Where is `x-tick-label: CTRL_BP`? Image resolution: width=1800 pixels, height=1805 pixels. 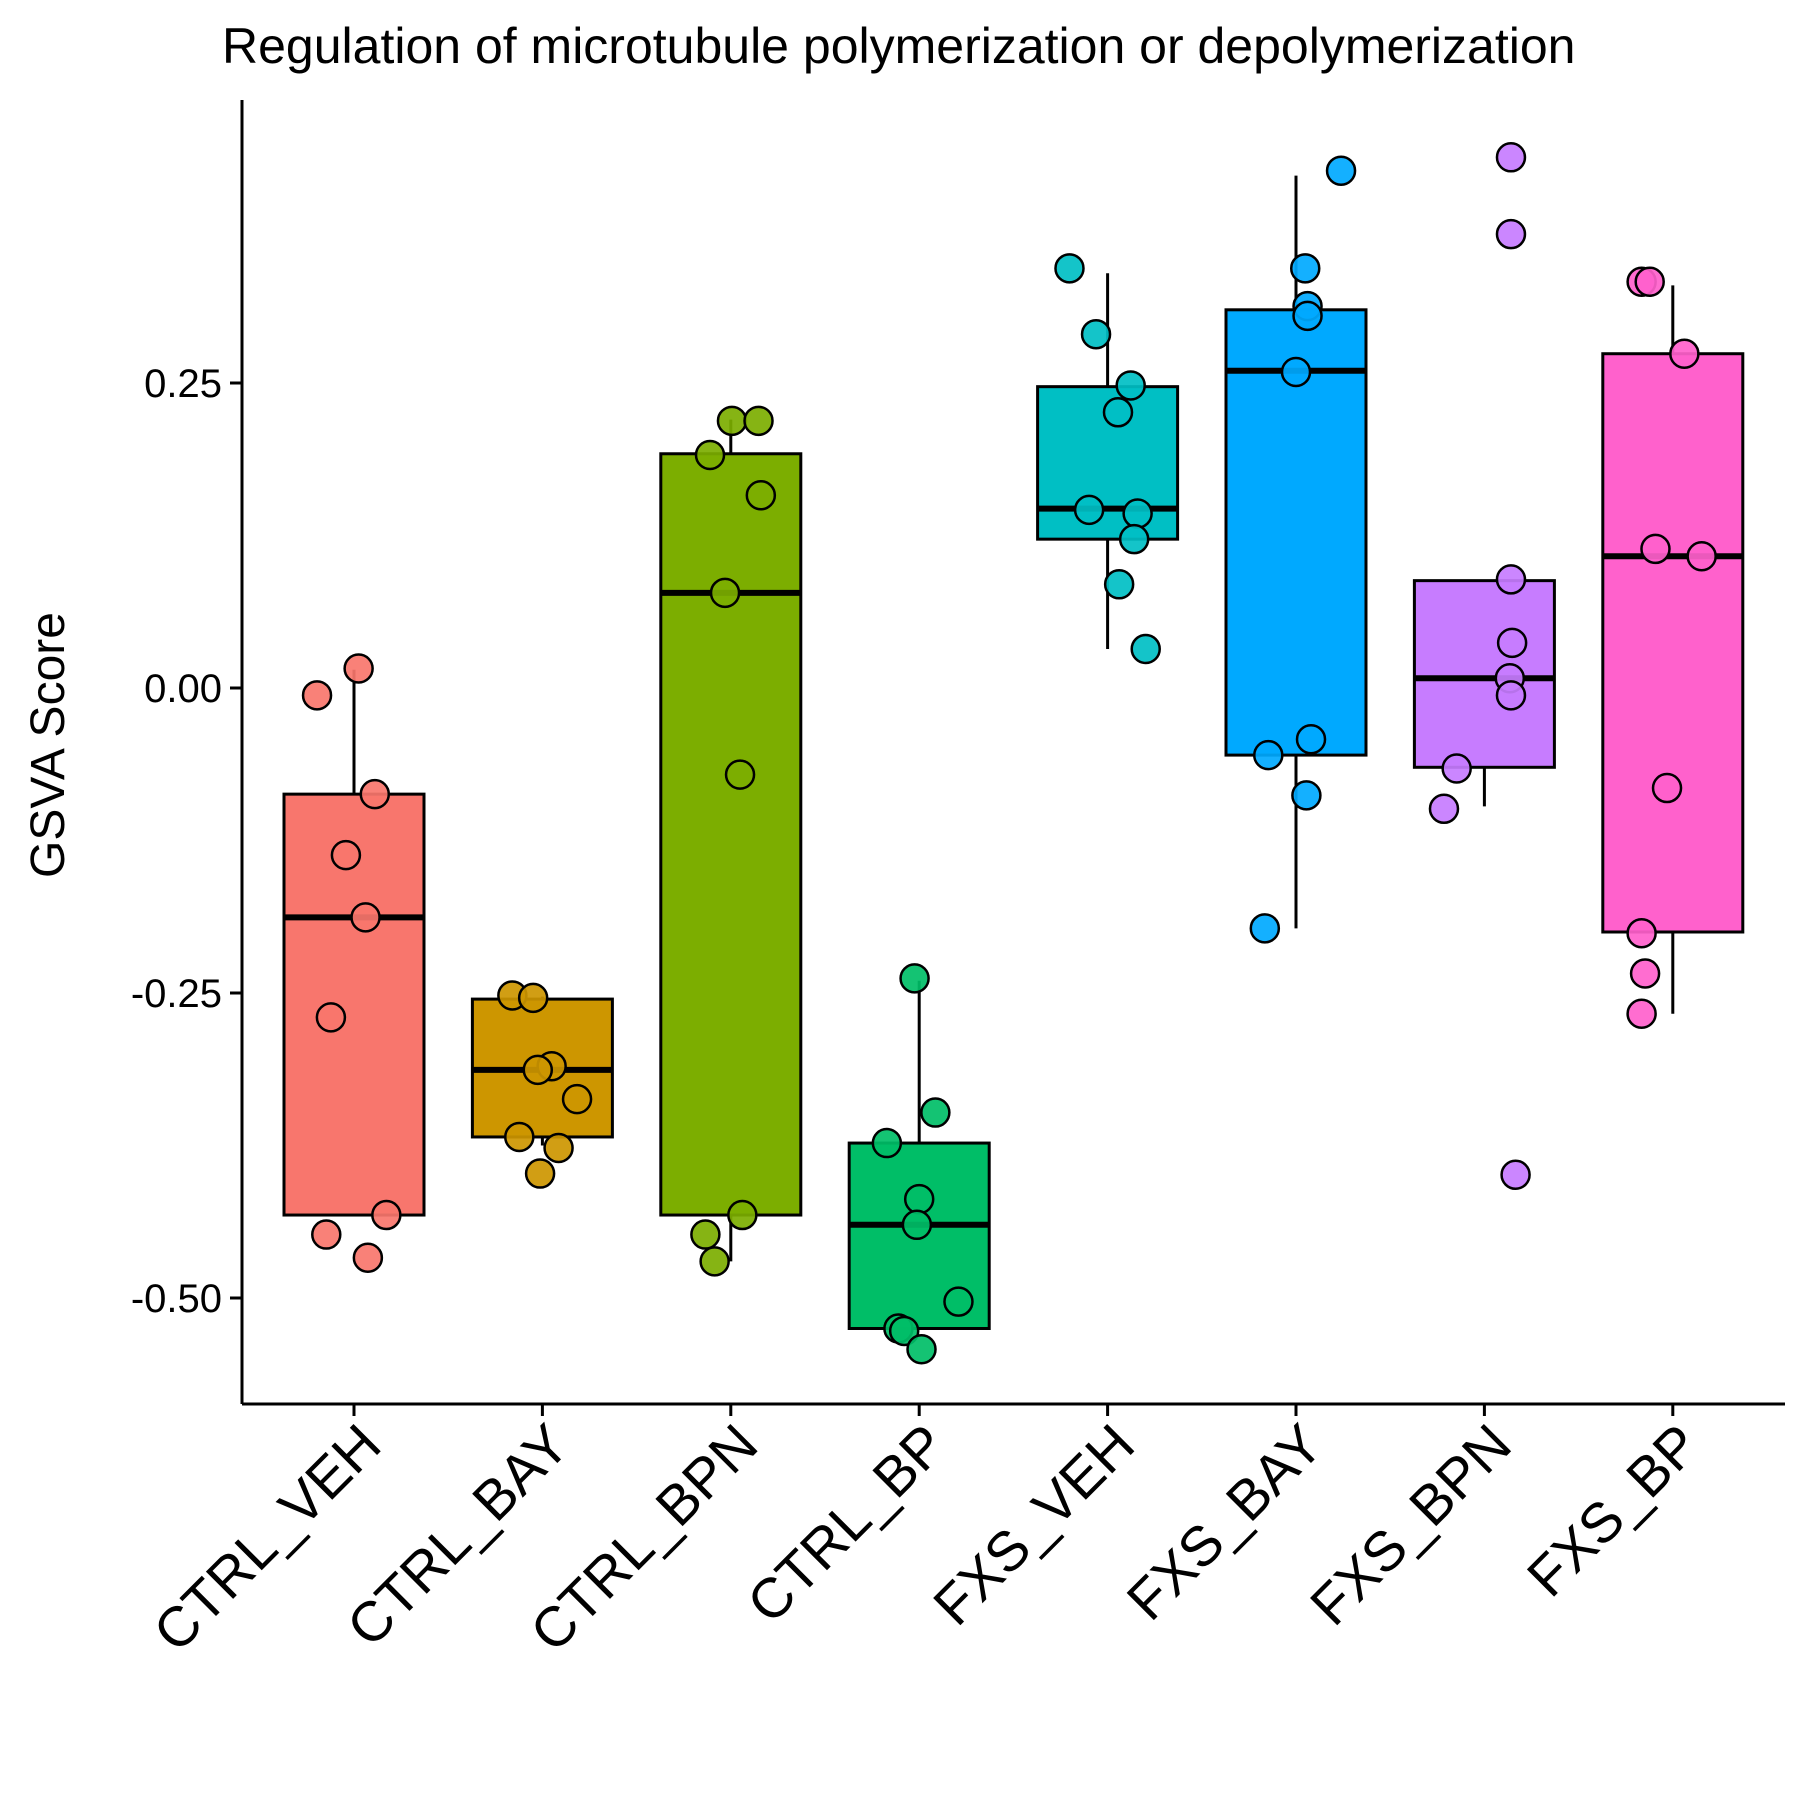
x-tick-label: CTRL_BP is located at coordinates (846, 1523).